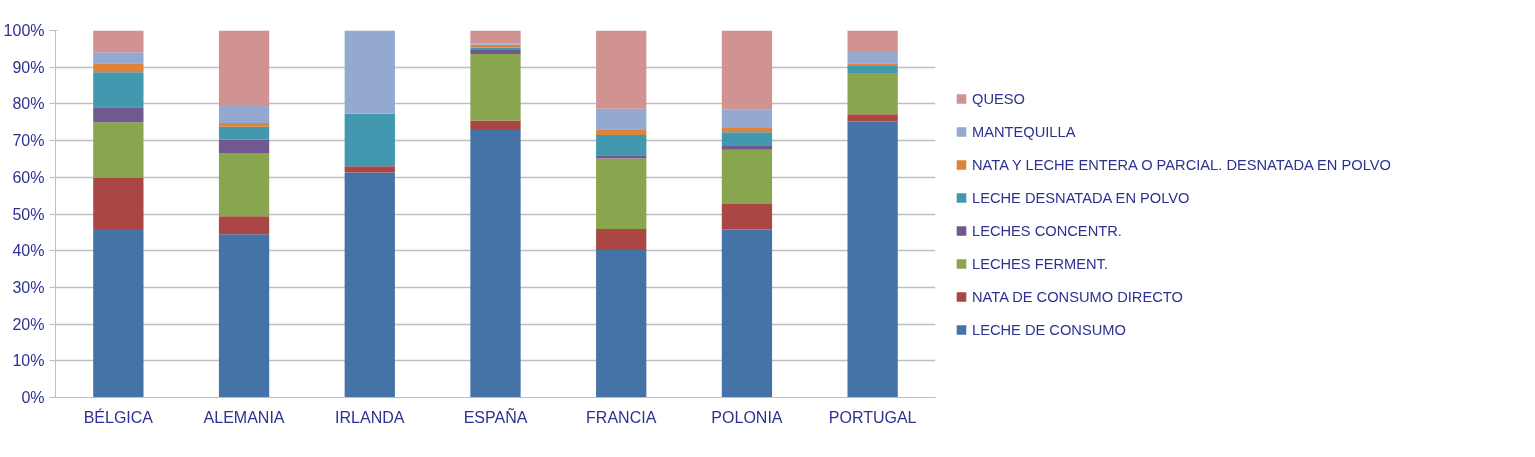 The image size is (1535, 457). What do you see at coordinates (28, 361) in the screenshot?
I see `y-tick-label: 10%` at bounding box center [28, 361].